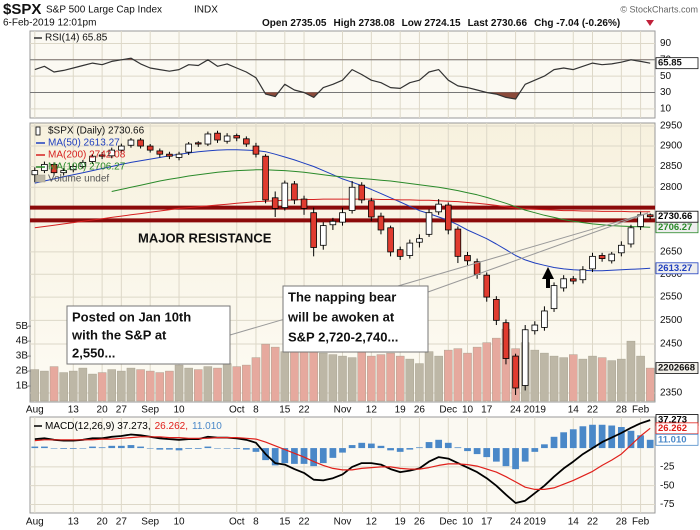  Describe the element at coordinates (666, 76) in the screenshot. I see `y-tick-label: 50` at that location.